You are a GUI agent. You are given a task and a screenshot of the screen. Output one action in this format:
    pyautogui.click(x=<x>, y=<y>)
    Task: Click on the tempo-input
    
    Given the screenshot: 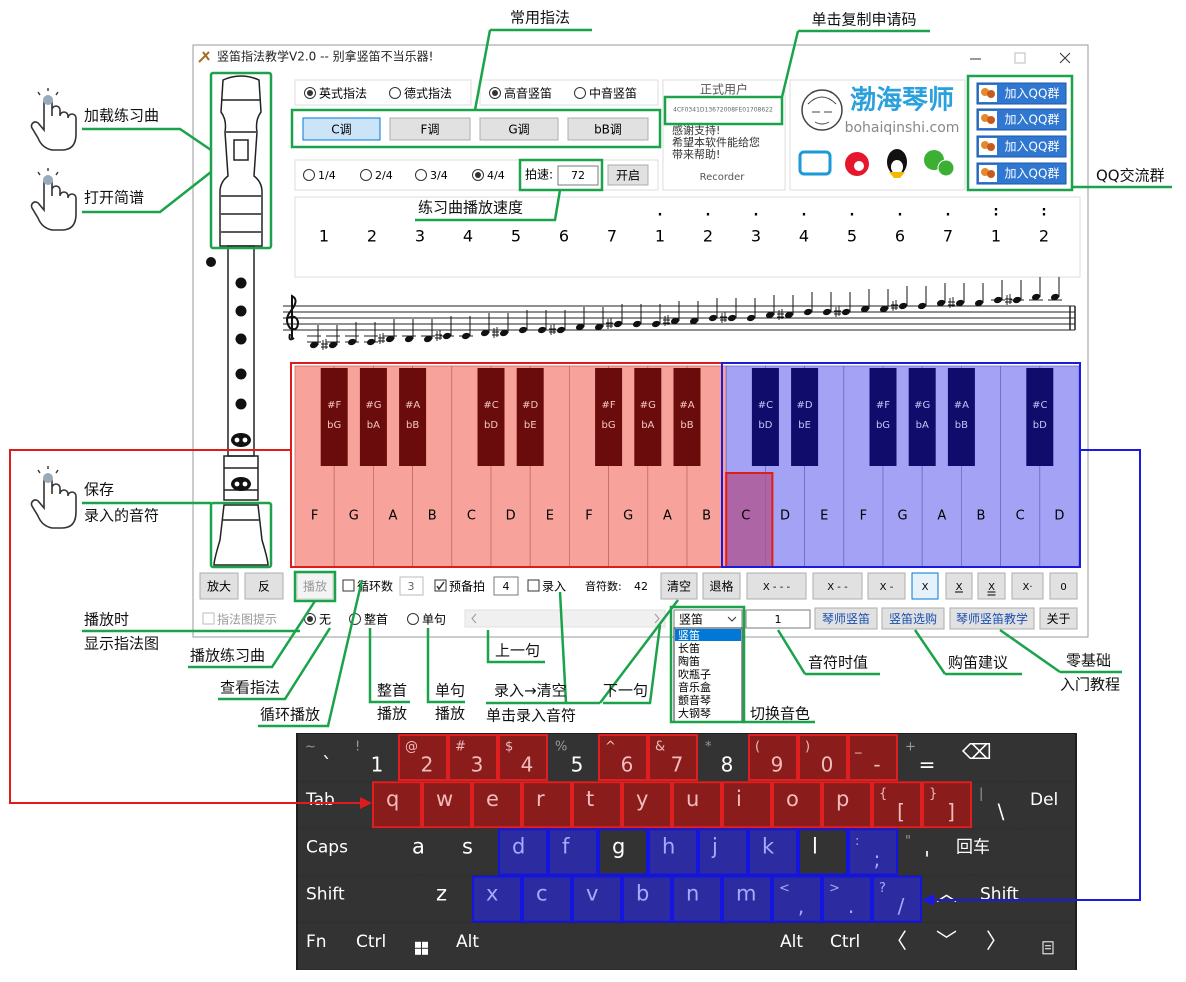 What is the action you would take?
    pyautogui.click(x=578, y=175)
    